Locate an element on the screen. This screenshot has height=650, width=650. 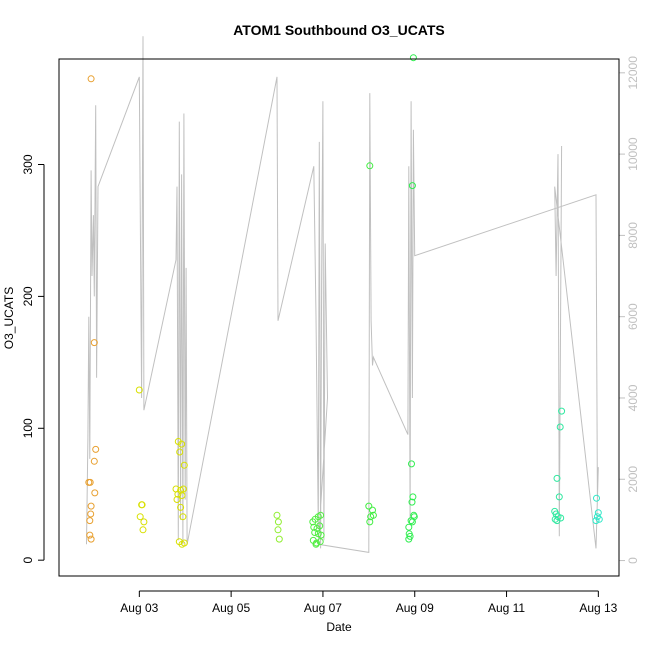
y-tick-label: 0 is located at coordinates (28, 560).